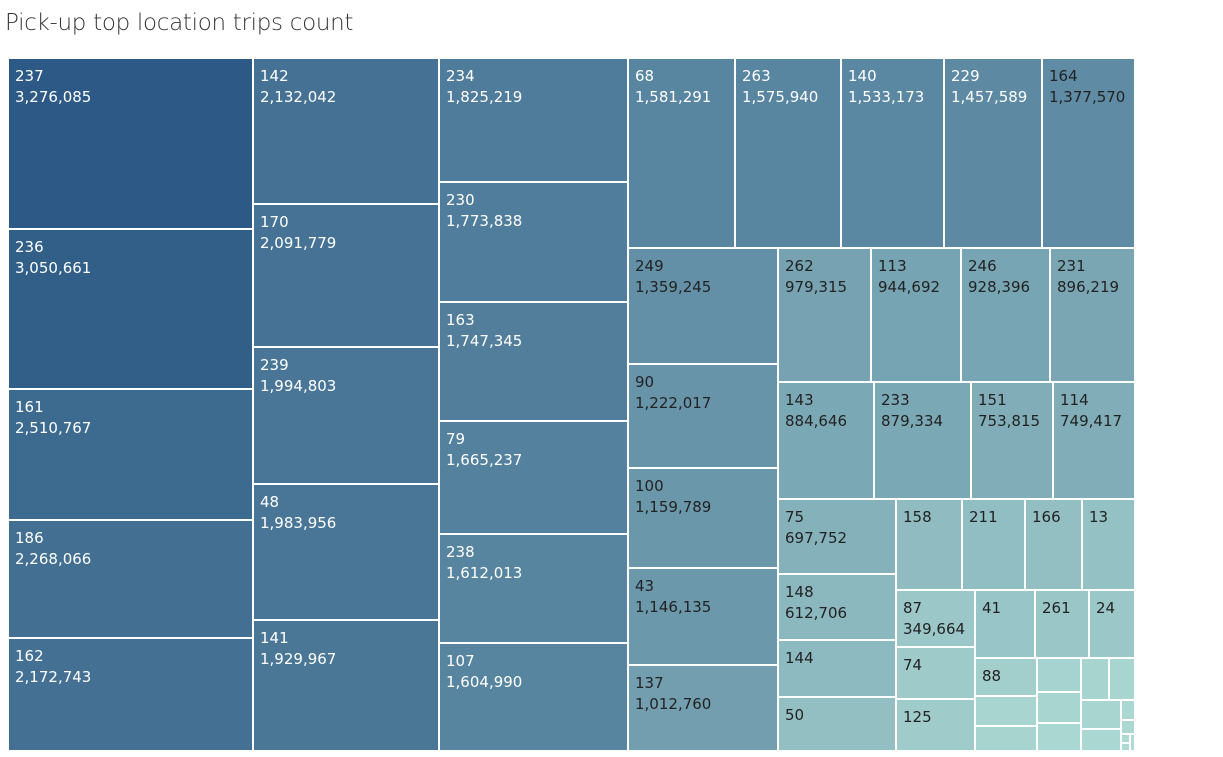 This screenshot has width=1223, height=757. I want to click on cell-trip-count-label: 1,747,345, so click(484, 341).